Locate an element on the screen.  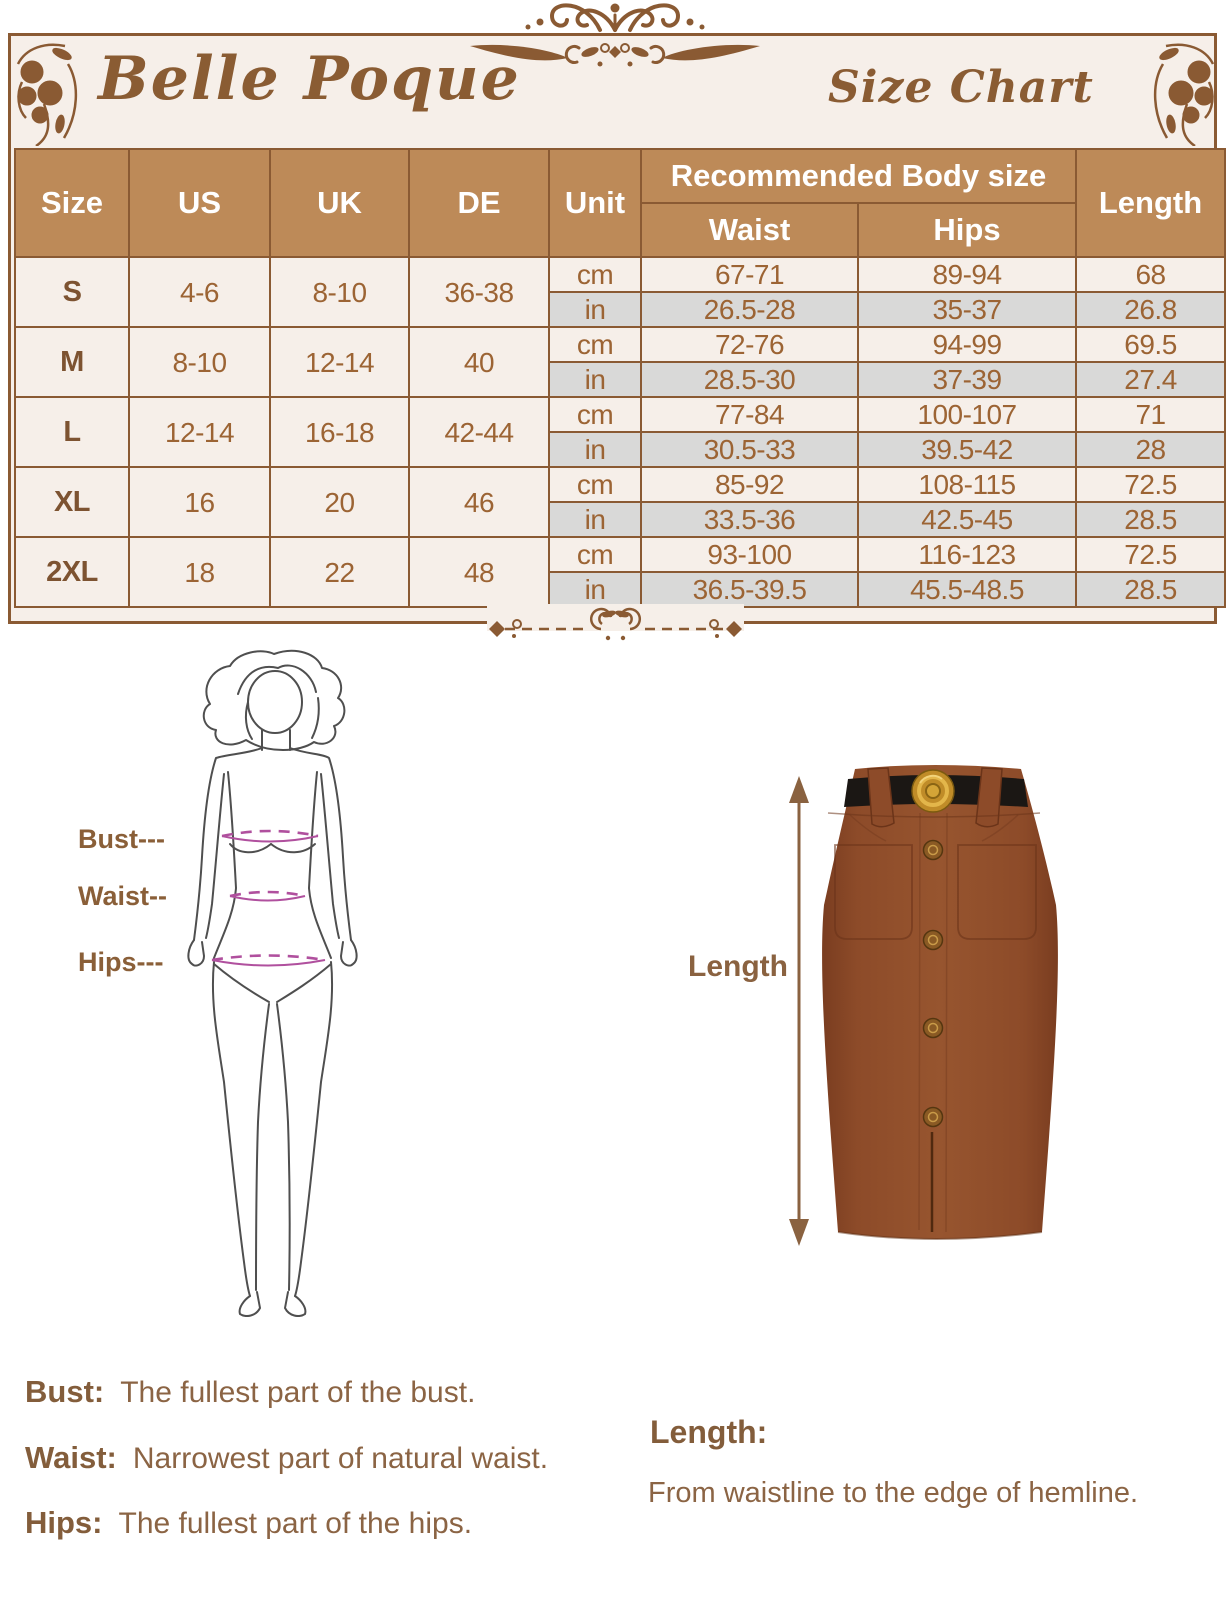
table-row: in 33.5-36 42.5-45 28.5 is located at coordinates (621, 519).